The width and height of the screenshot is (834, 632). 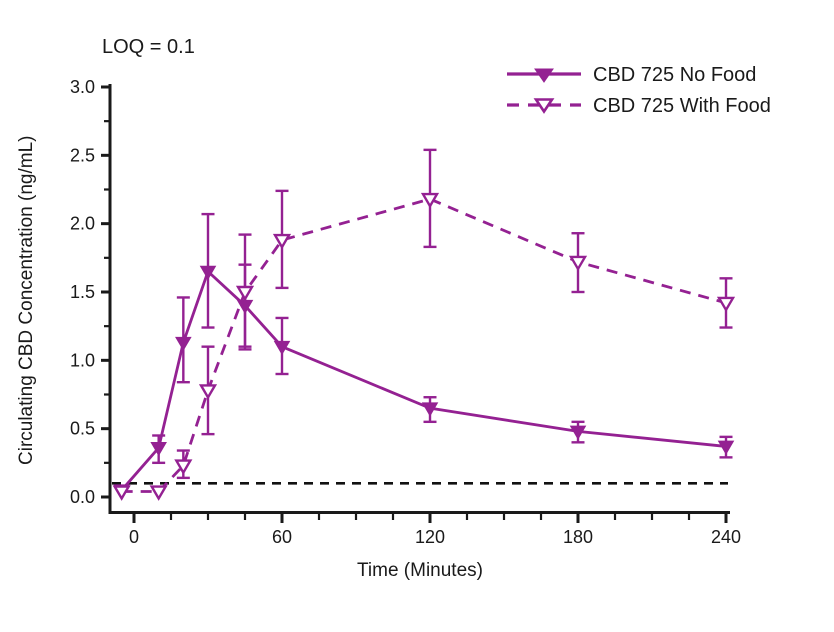 I want to click on y-tick-label: 2.5, so click(x=82, y=155).